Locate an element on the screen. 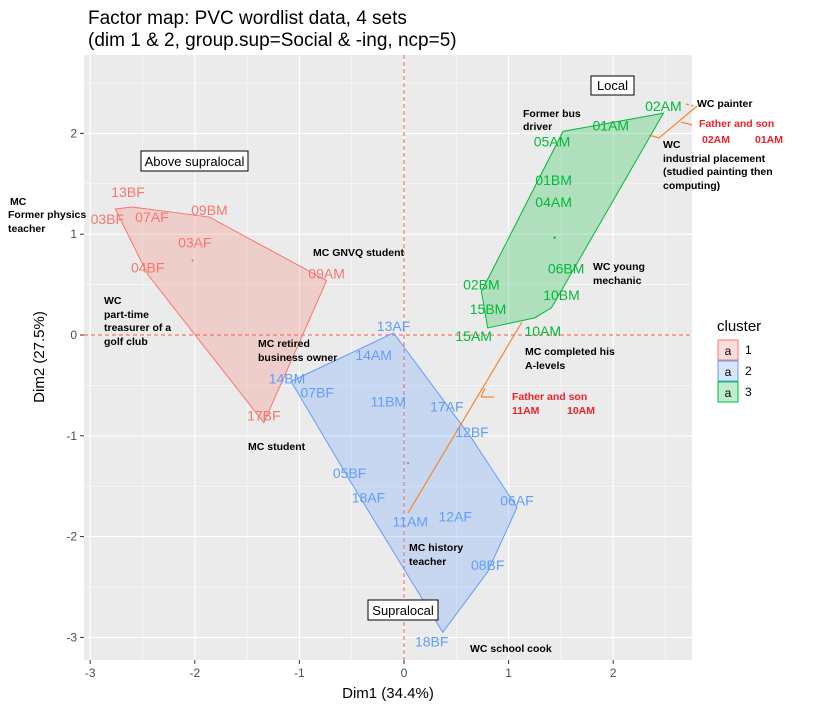  legend-label-1: 1 is located at coordinates (748, 350).